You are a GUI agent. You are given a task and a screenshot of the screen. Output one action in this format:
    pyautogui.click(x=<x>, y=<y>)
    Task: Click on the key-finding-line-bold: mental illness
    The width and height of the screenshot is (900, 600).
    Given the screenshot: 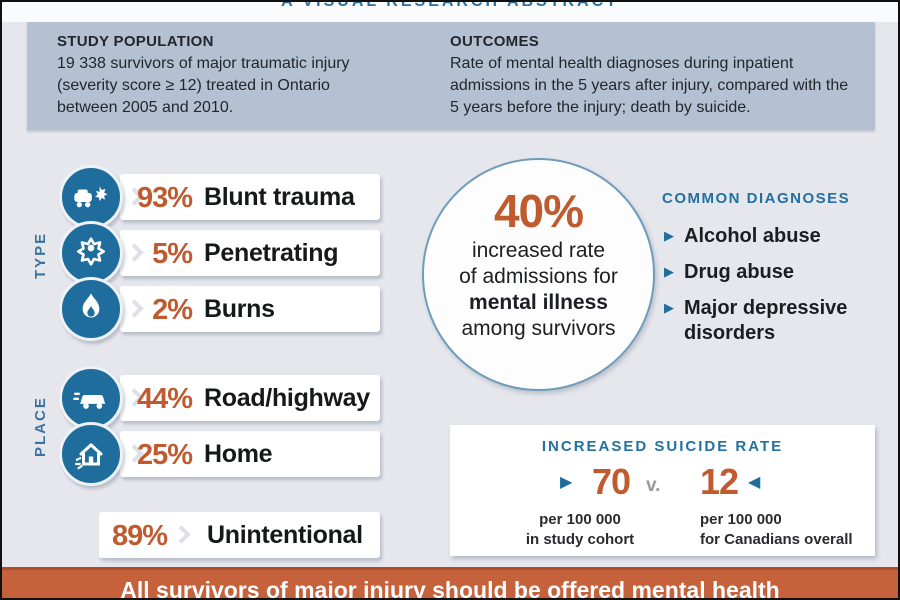 What is the action you would take?
    pyautogui.click(x=538, y=302)
    